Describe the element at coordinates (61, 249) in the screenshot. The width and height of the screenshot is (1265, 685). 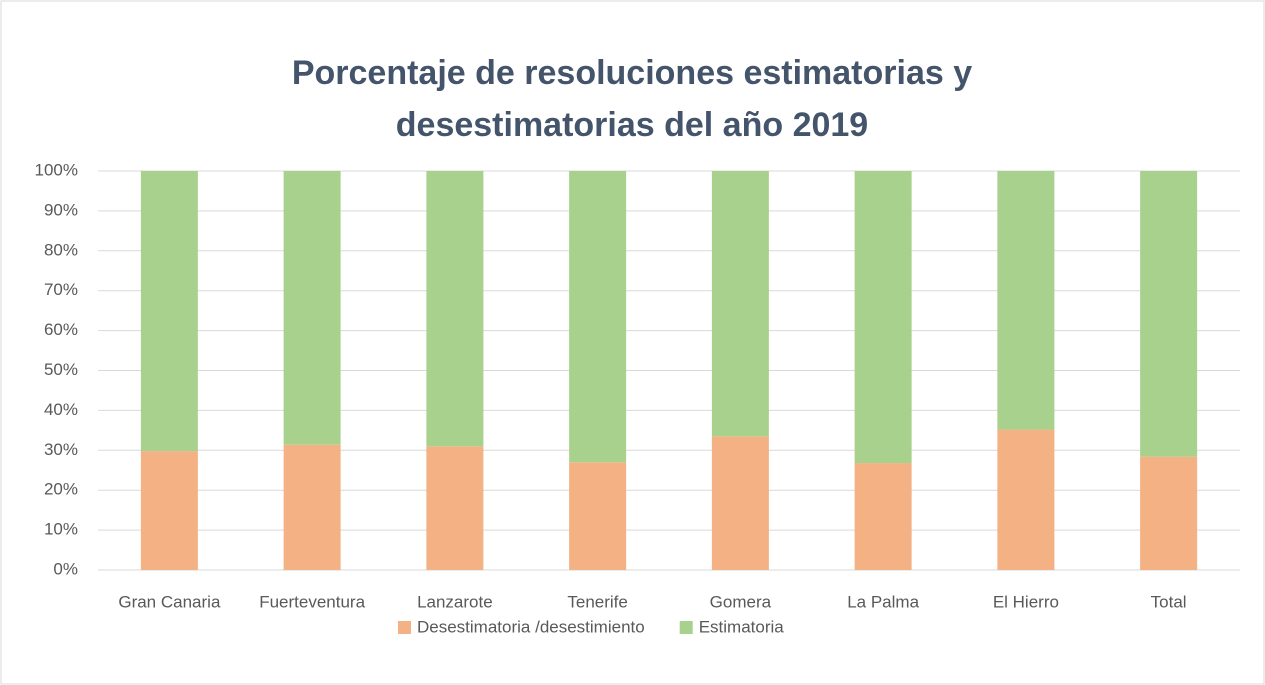
I see `y-tick-label: 80%` at that location.